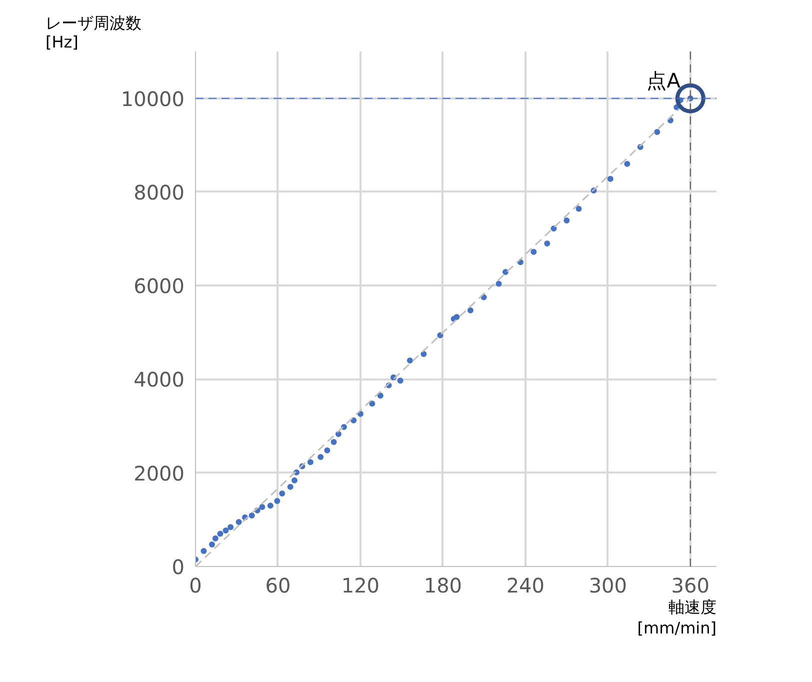 This screenshot has height=682, width=812. What do you see at coordinates (159, 473) in the screenshot?
I see `y-tick-label: 2000` at bounding box center [159, 473].